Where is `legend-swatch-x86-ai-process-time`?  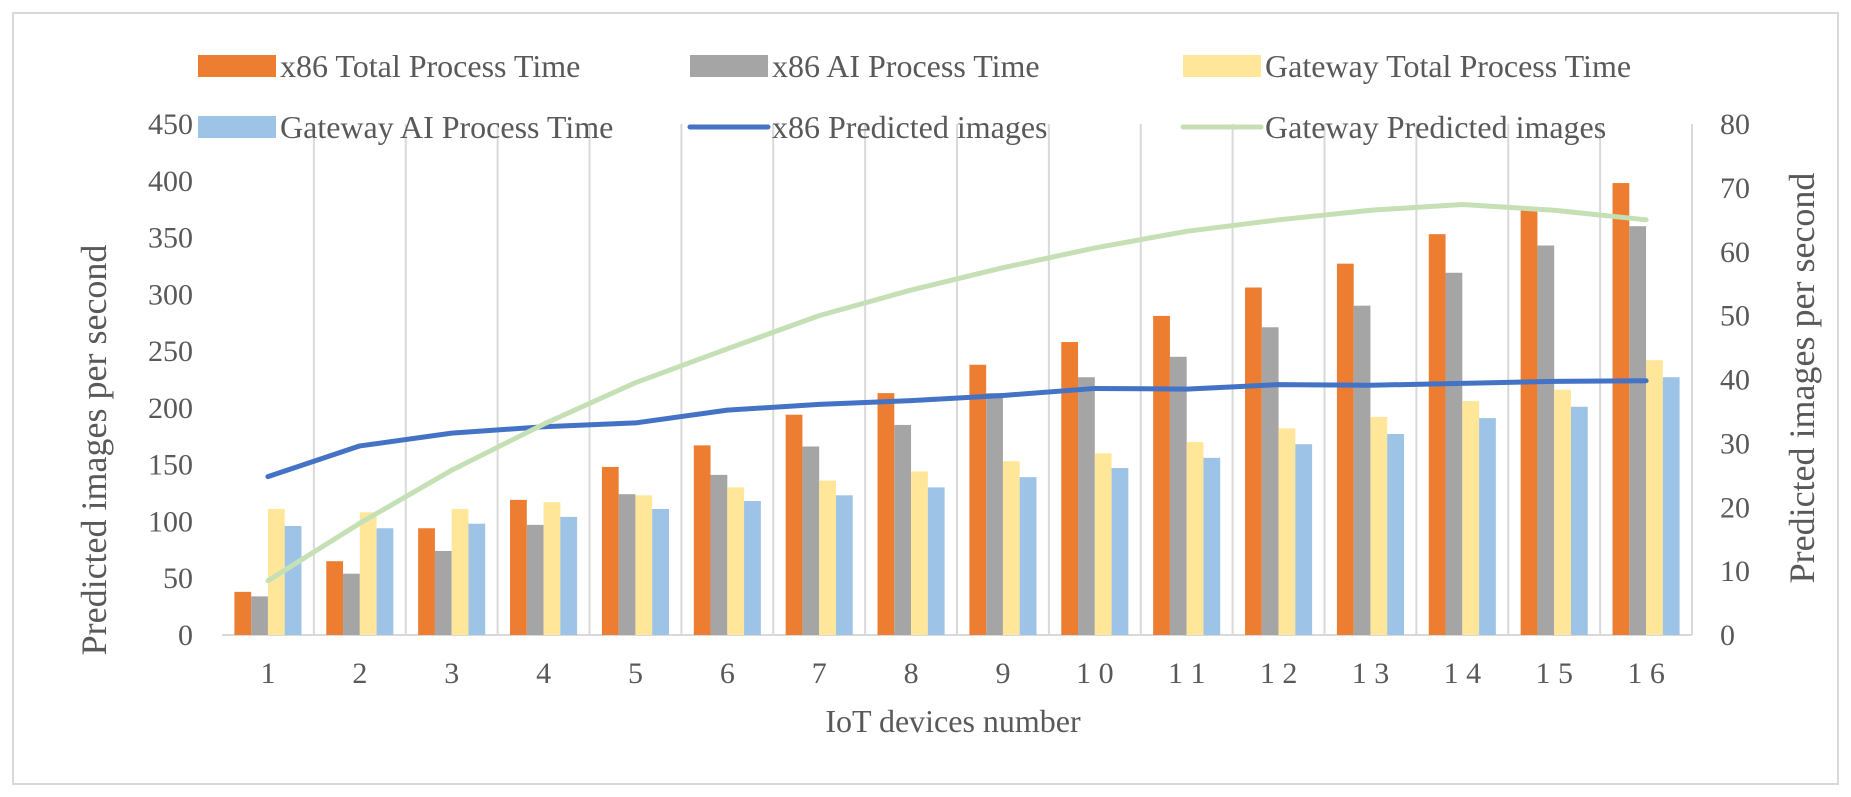 legend-swatch-x86-ai-process-time is located at coordinates (729, 66).